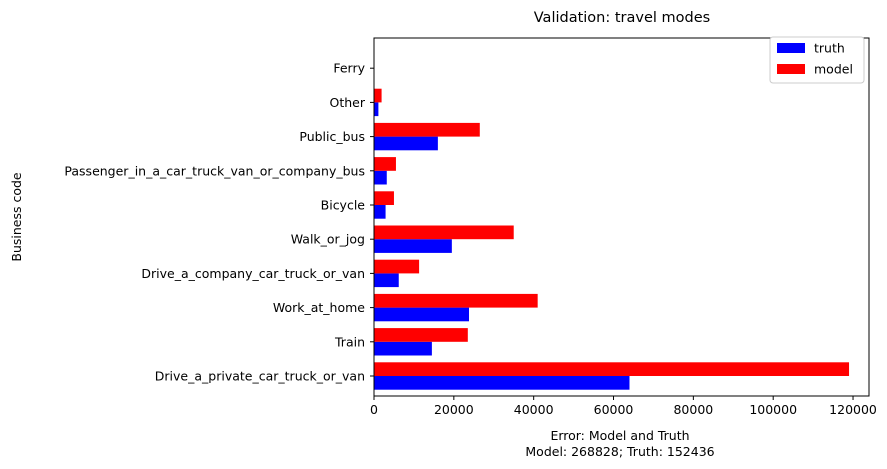 The image size is (887, 469). What do you see at coordinates (619, 435) in the screenshot?
I see `x-axis-label-line1: Error: Model and Truth` at bounding box center [619, 435].